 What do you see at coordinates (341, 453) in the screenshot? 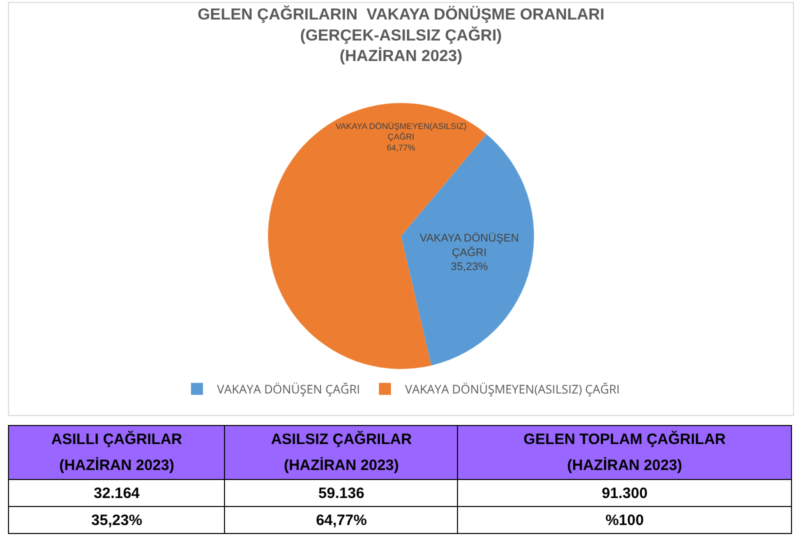
I see `text: ASILSIZ ÇAĞRILAR (HAZİRAN 2023)` at bounding box center [341, 453].